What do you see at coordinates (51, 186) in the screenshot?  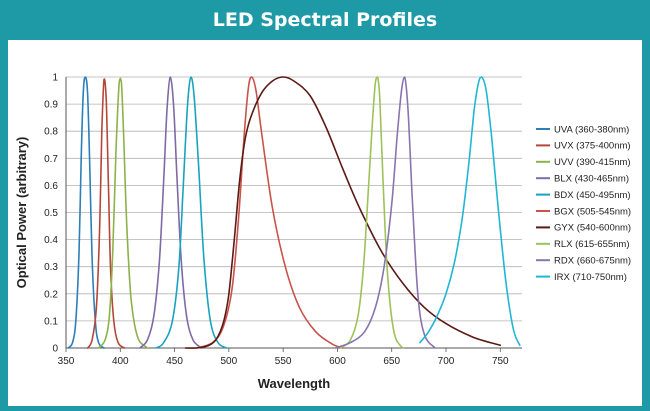 I see `y-tick-label: 0.6` at bounding box center [51, 186].